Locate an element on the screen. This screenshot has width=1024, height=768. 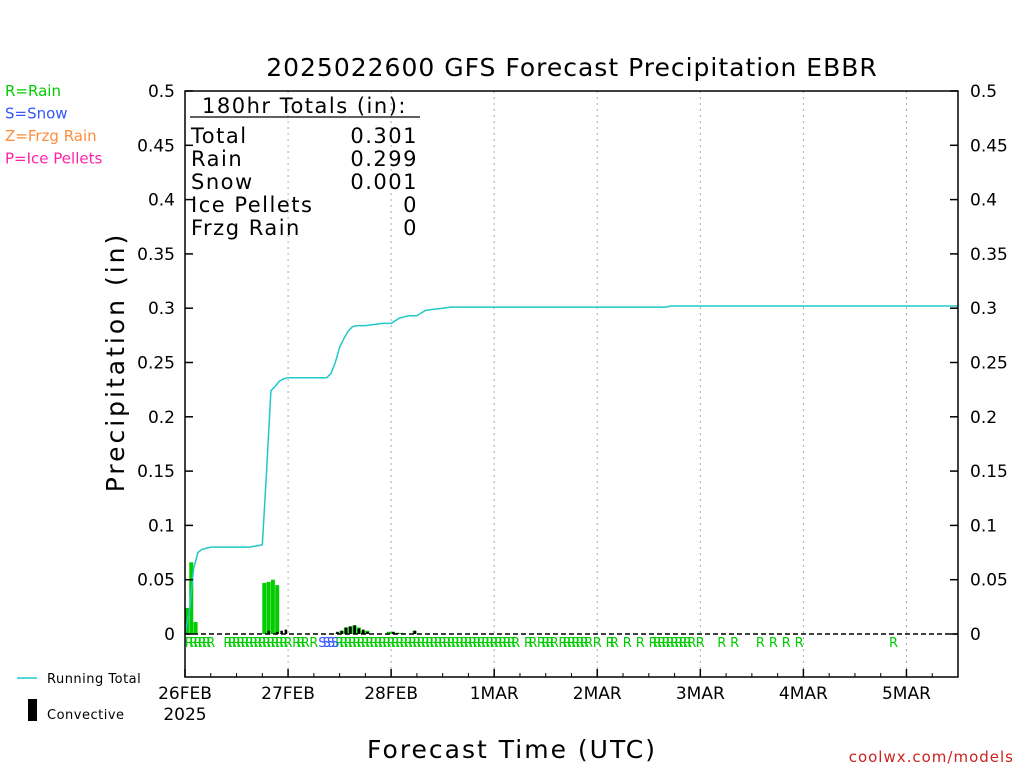
y-tick-label-right: 0.25 is located at coordinates (989, 364).